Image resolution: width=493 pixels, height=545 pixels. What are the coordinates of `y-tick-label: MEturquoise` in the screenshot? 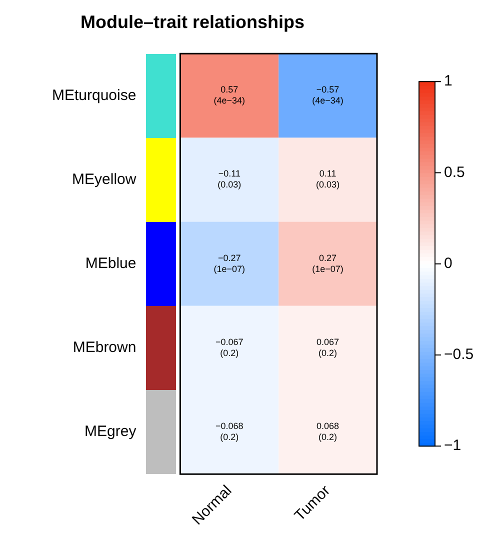 It's located at (94, 95).